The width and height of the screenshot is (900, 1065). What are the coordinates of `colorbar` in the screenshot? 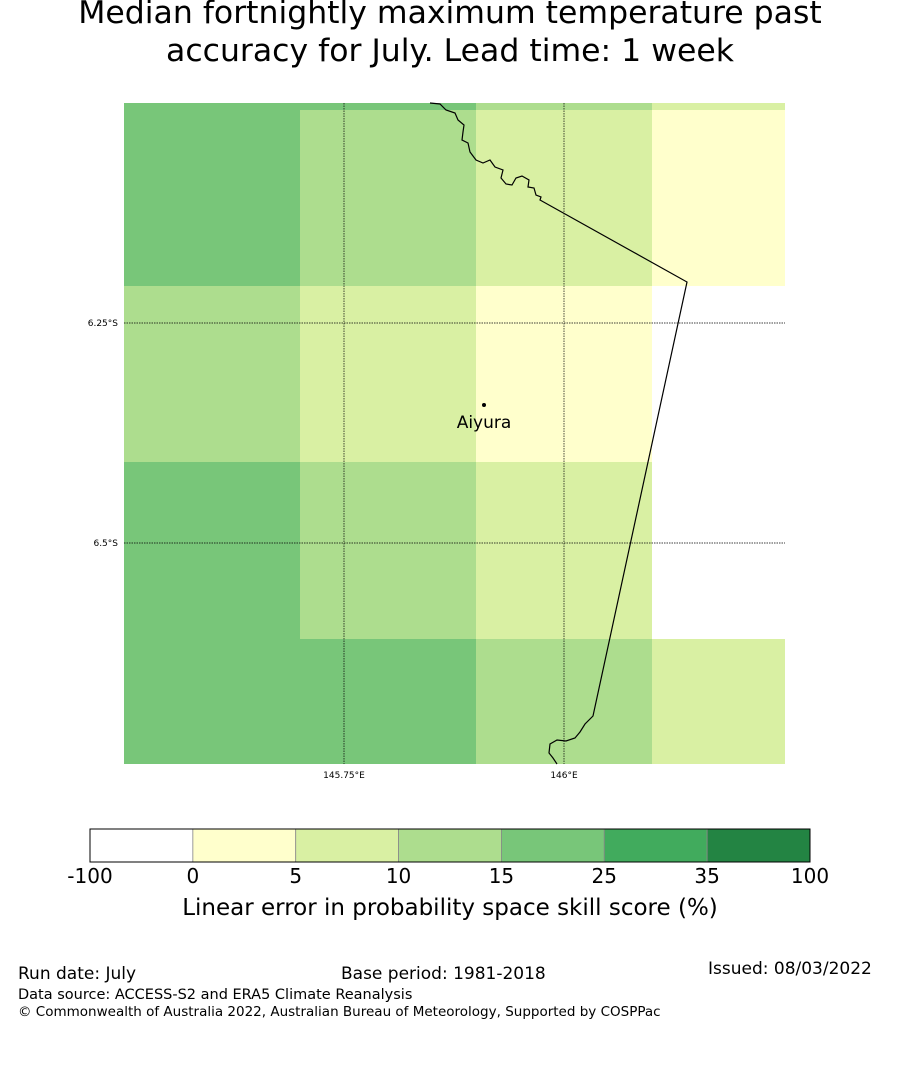 It's located at (450, 845).